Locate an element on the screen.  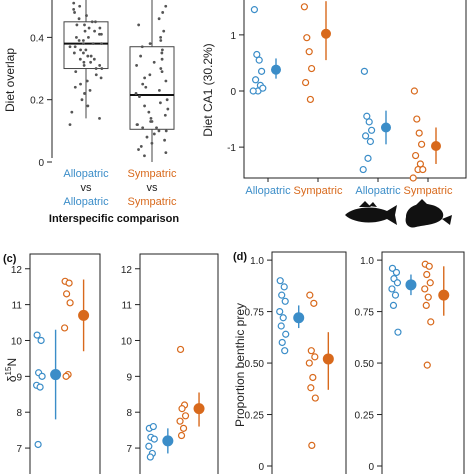
panel-label: (d) is located at coordinates (240, 257).